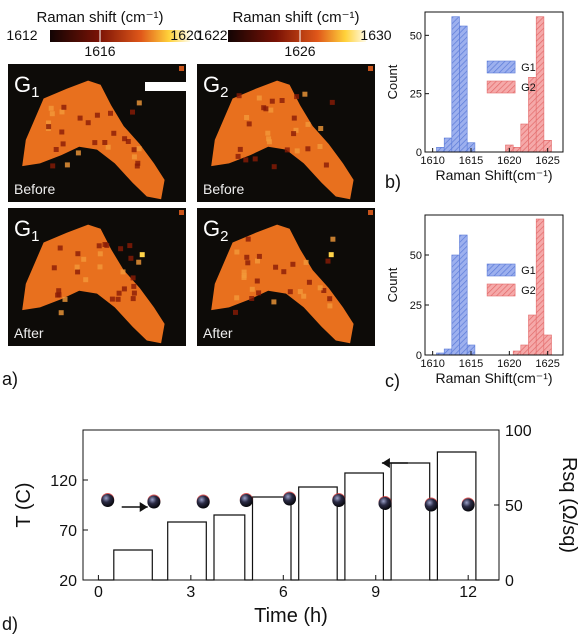 The width and height of the screenshot is (582, 638). Describe the element at coordinates (547, 364) in the screenshot. I see `x-tick-label: 1625` at that location.